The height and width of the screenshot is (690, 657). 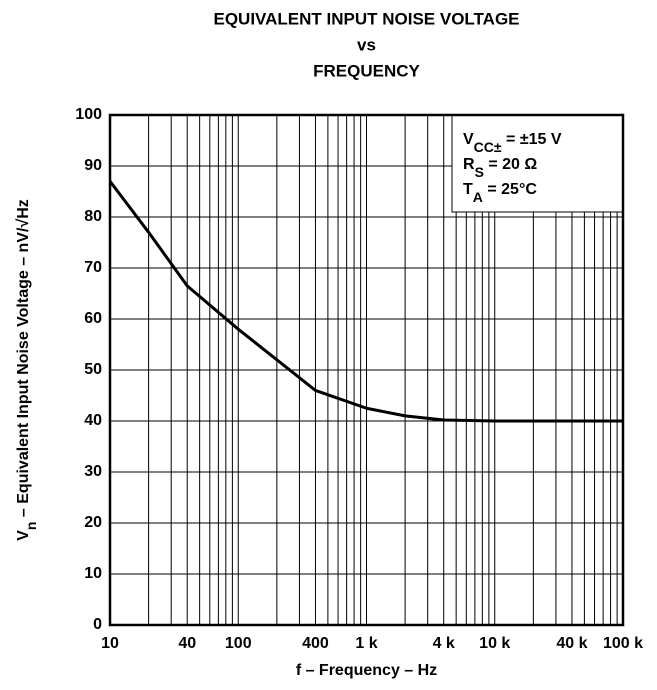 I want to click on y-tick-label: 50, so click(x=93, y=369).